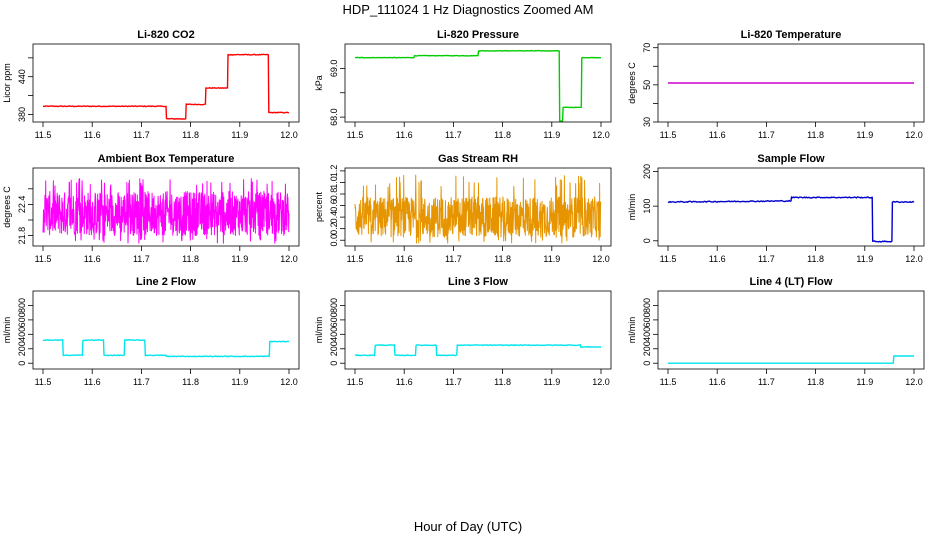  I want to click on y-tick-label: 70, so click(647, 48).